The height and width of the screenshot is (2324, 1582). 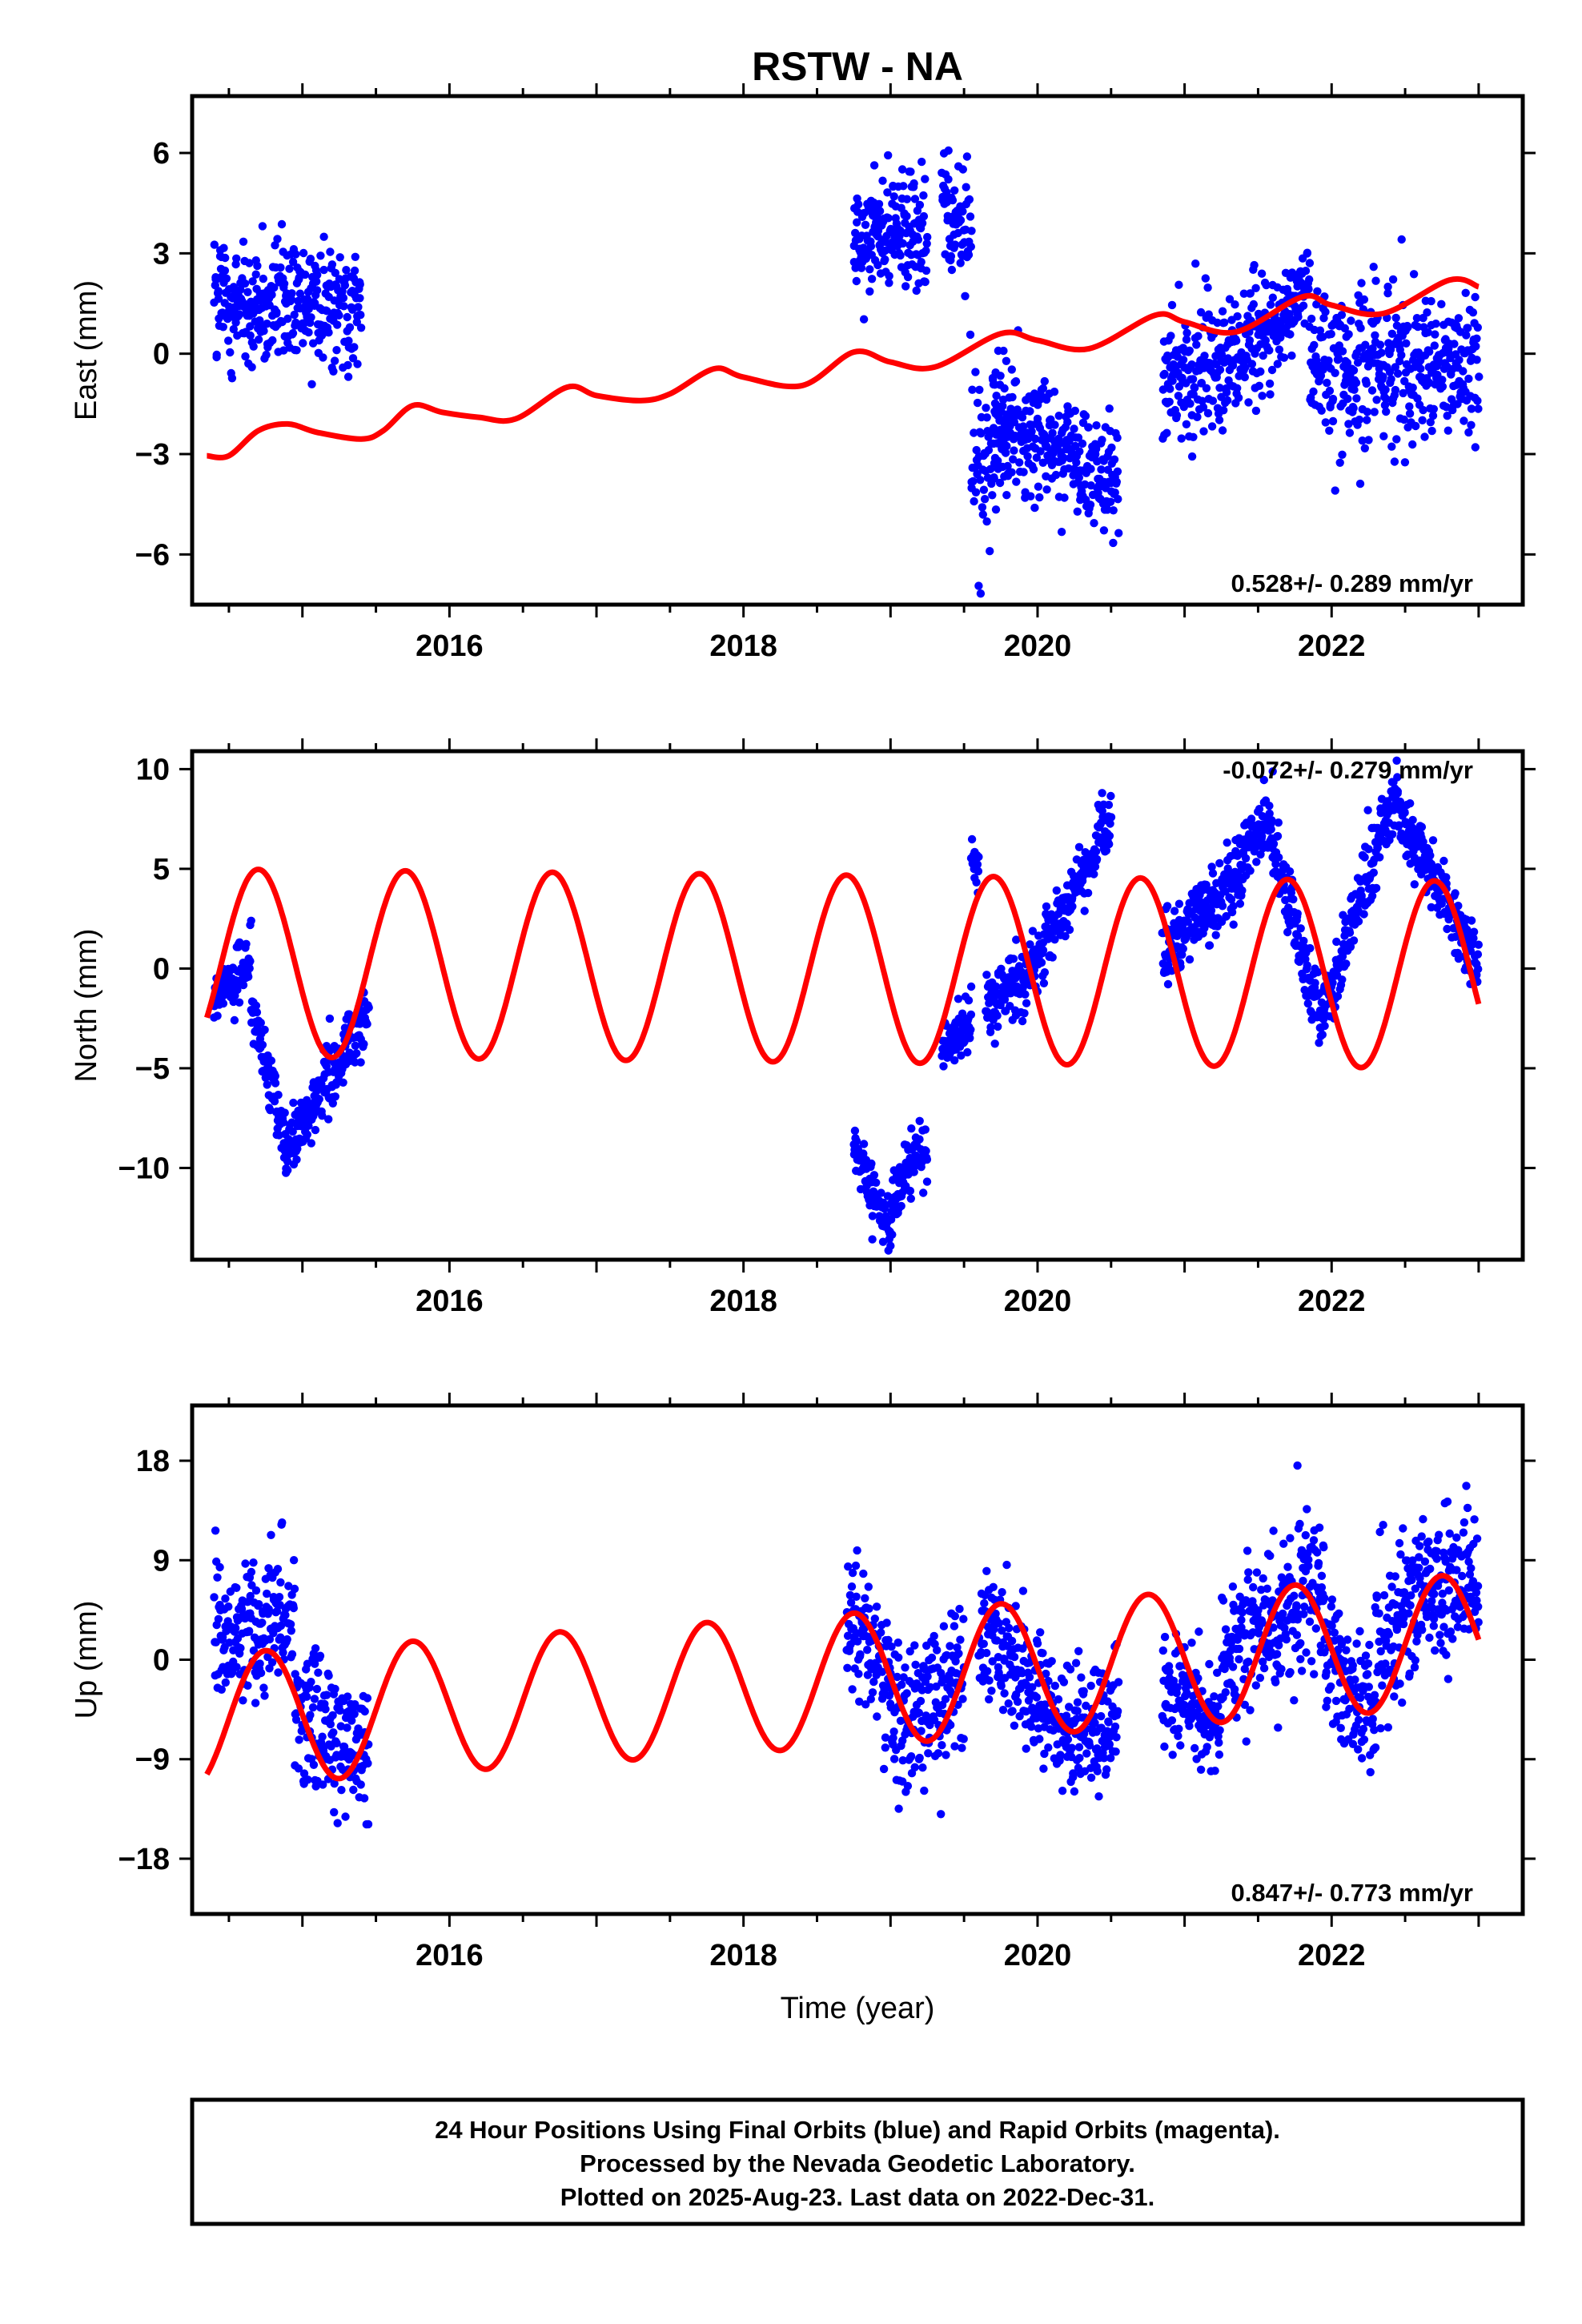 What do you see at coordinates (152, 1069) in the screenshot?
I see `north-y-tick-label: −5` at bounding box center [152, 1069].